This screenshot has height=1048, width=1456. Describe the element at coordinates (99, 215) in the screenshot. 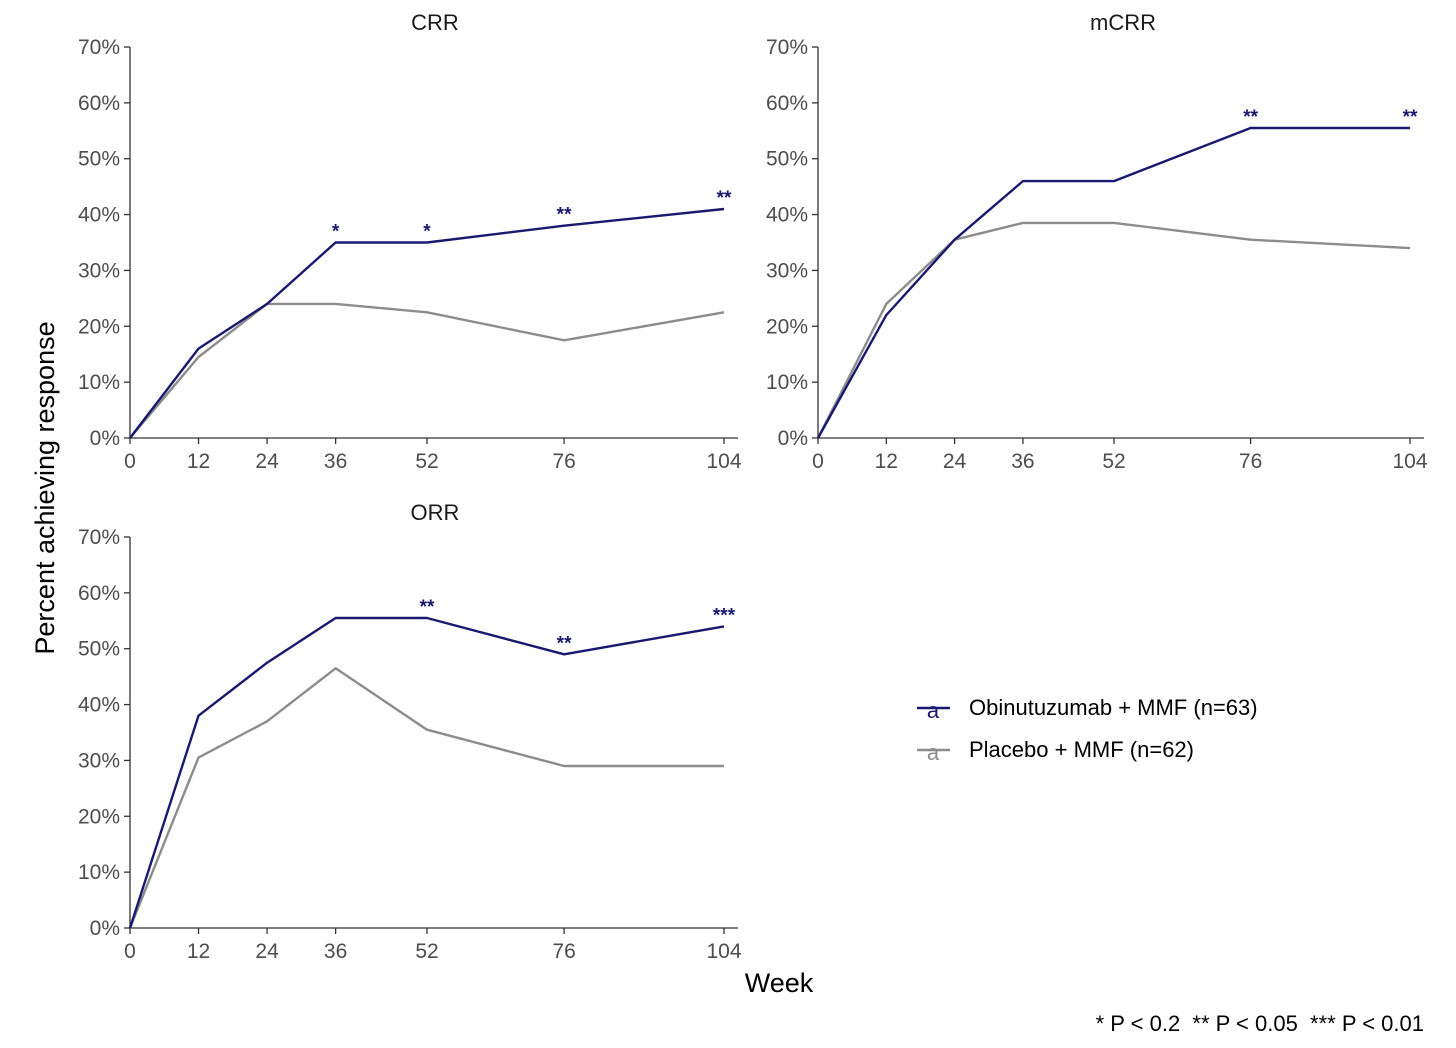

I see `y-tick-label-crr: 40%` at that location.